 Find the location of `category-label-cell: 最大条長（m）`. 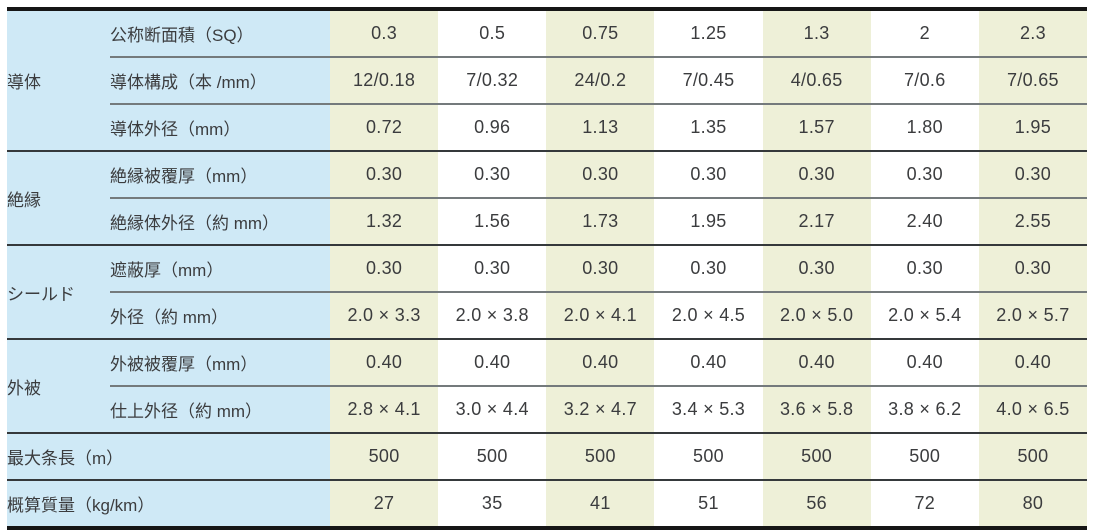

category-label-cell: 最大条長（m） is located at coordinates (168, 456).